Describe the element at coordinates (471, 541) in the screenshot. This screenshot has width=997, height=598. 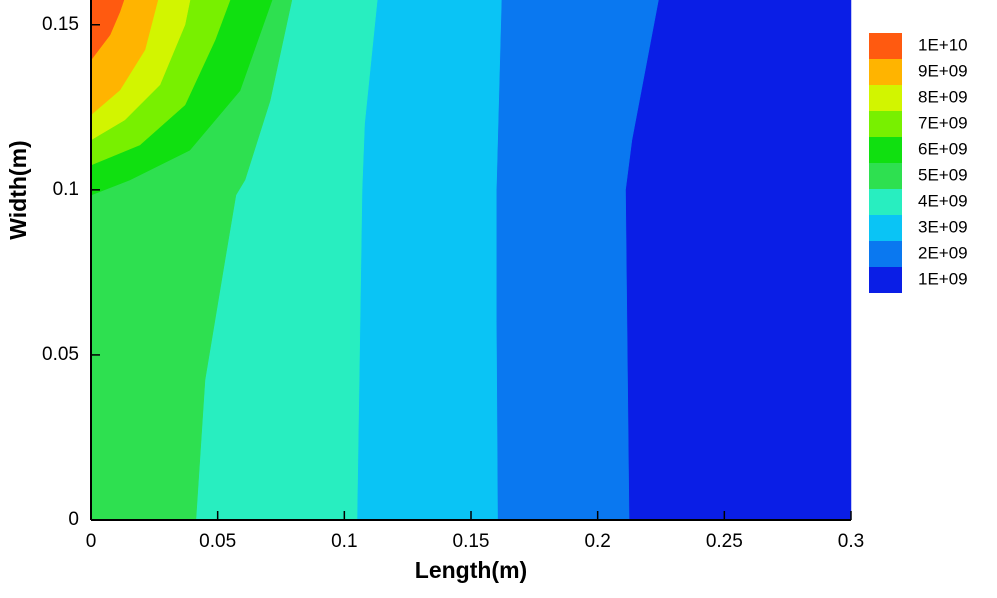
I see `x-tick-label: 0.15` at that location.